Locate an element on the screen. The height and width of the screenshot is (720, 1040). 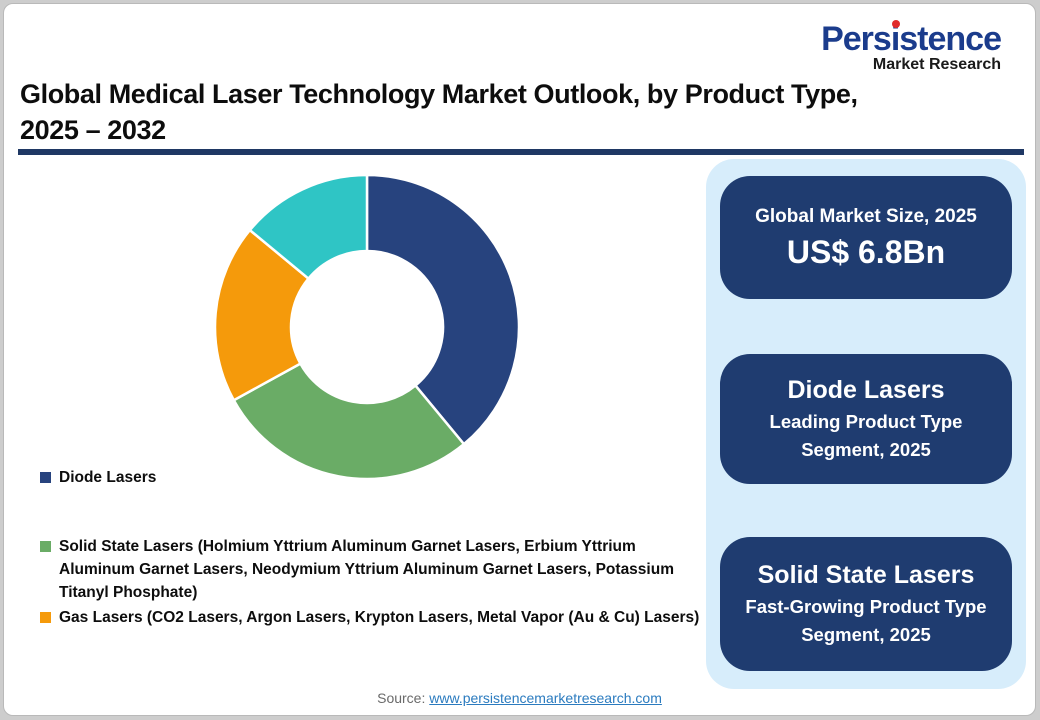
market-size-card: Global Market Size, 2025 US$ 6.8Bn is located at coordinates (866, 237).